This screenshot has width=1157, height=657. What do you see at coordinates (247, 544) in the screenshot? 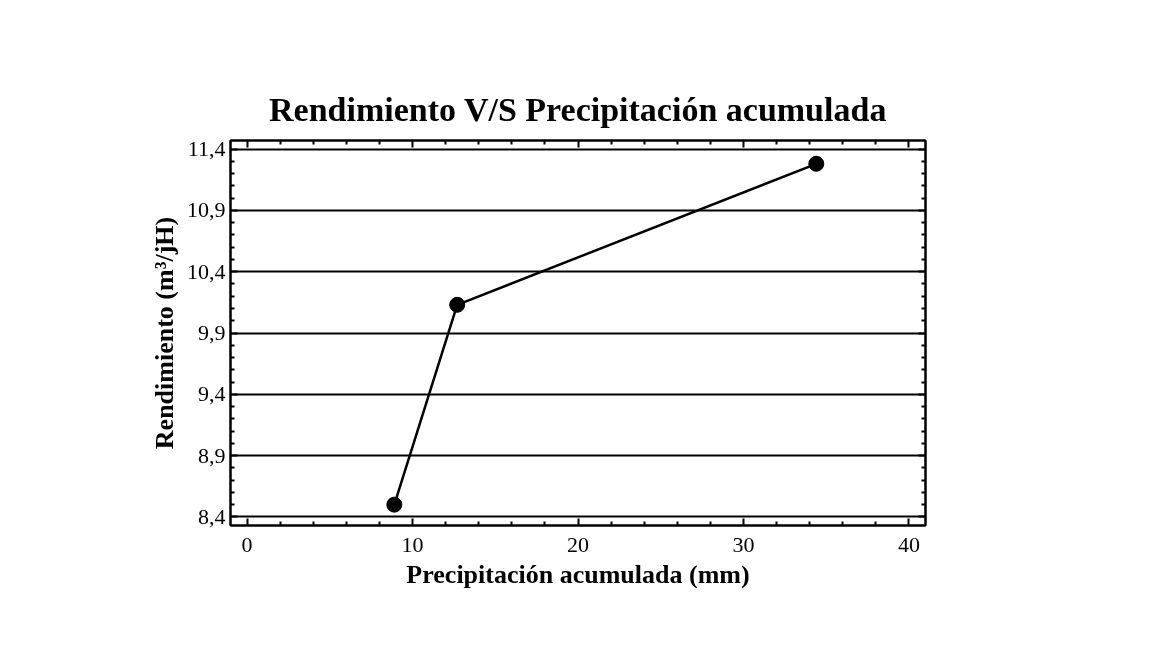
I see `x-tick-label: 0` at bounding box center [247, 544].